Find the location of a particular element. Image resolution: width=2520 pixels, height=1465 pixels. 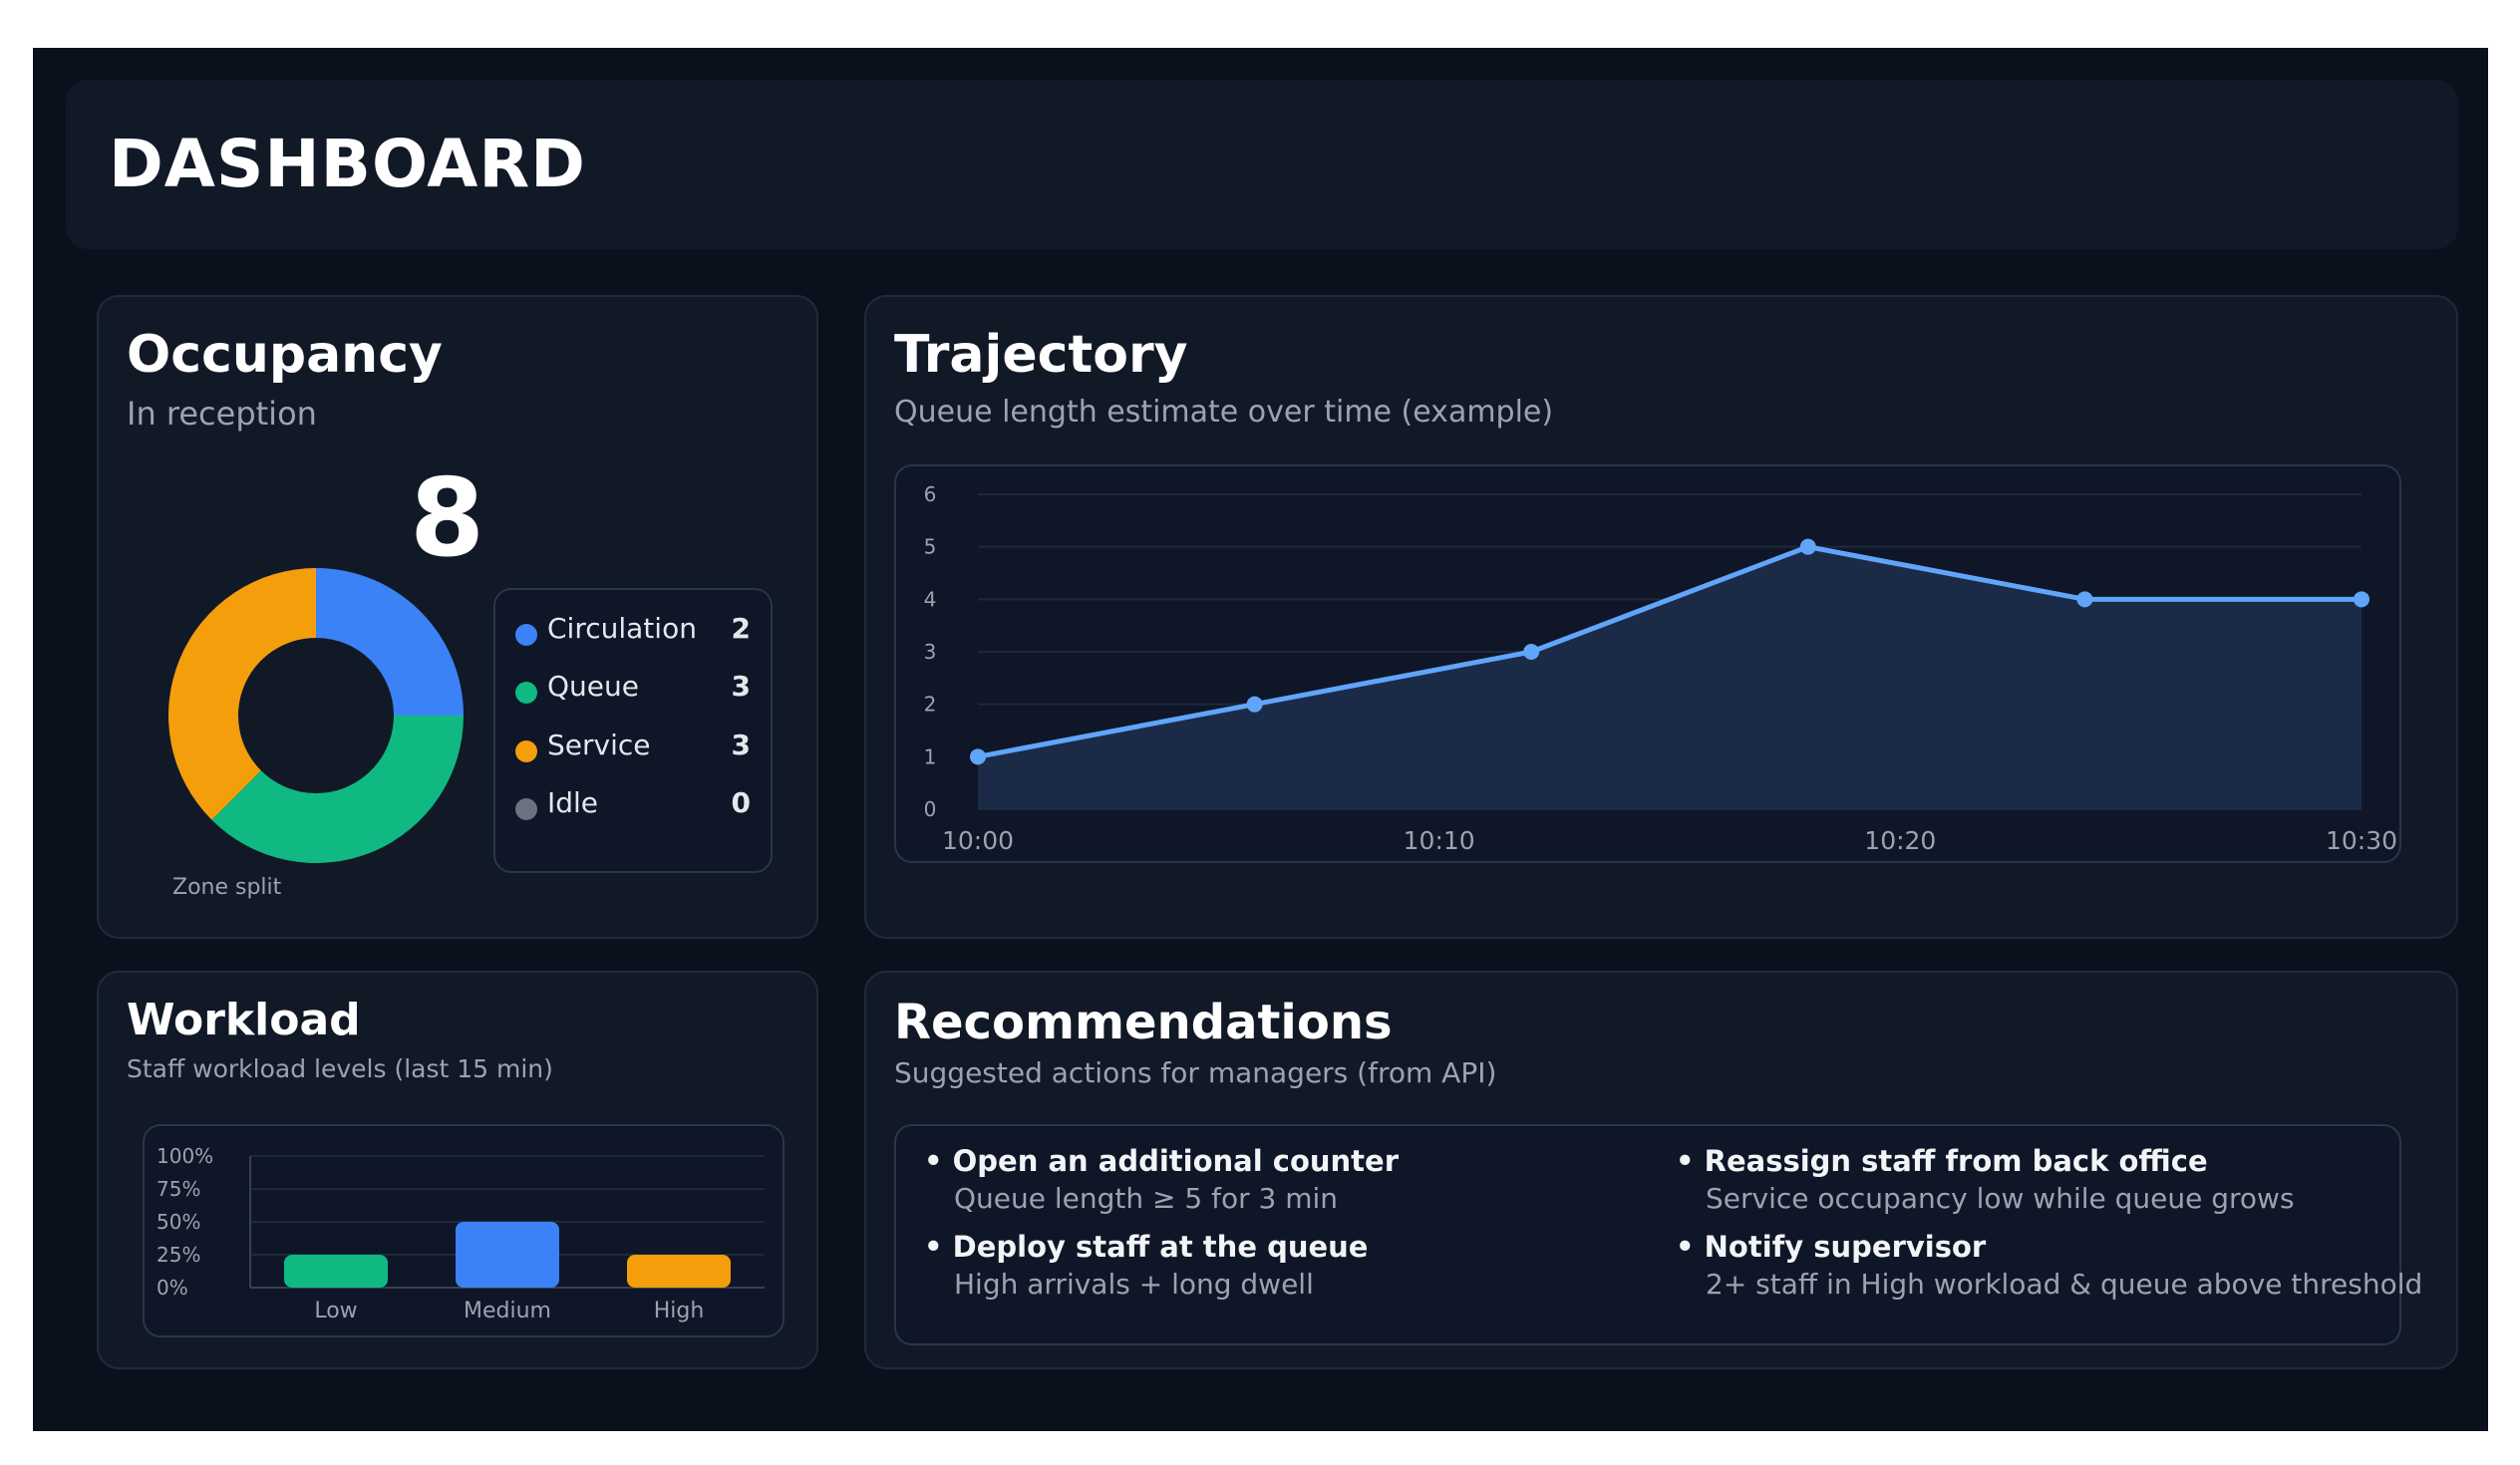

trajectory-line is located at coordinates (1669, 652).